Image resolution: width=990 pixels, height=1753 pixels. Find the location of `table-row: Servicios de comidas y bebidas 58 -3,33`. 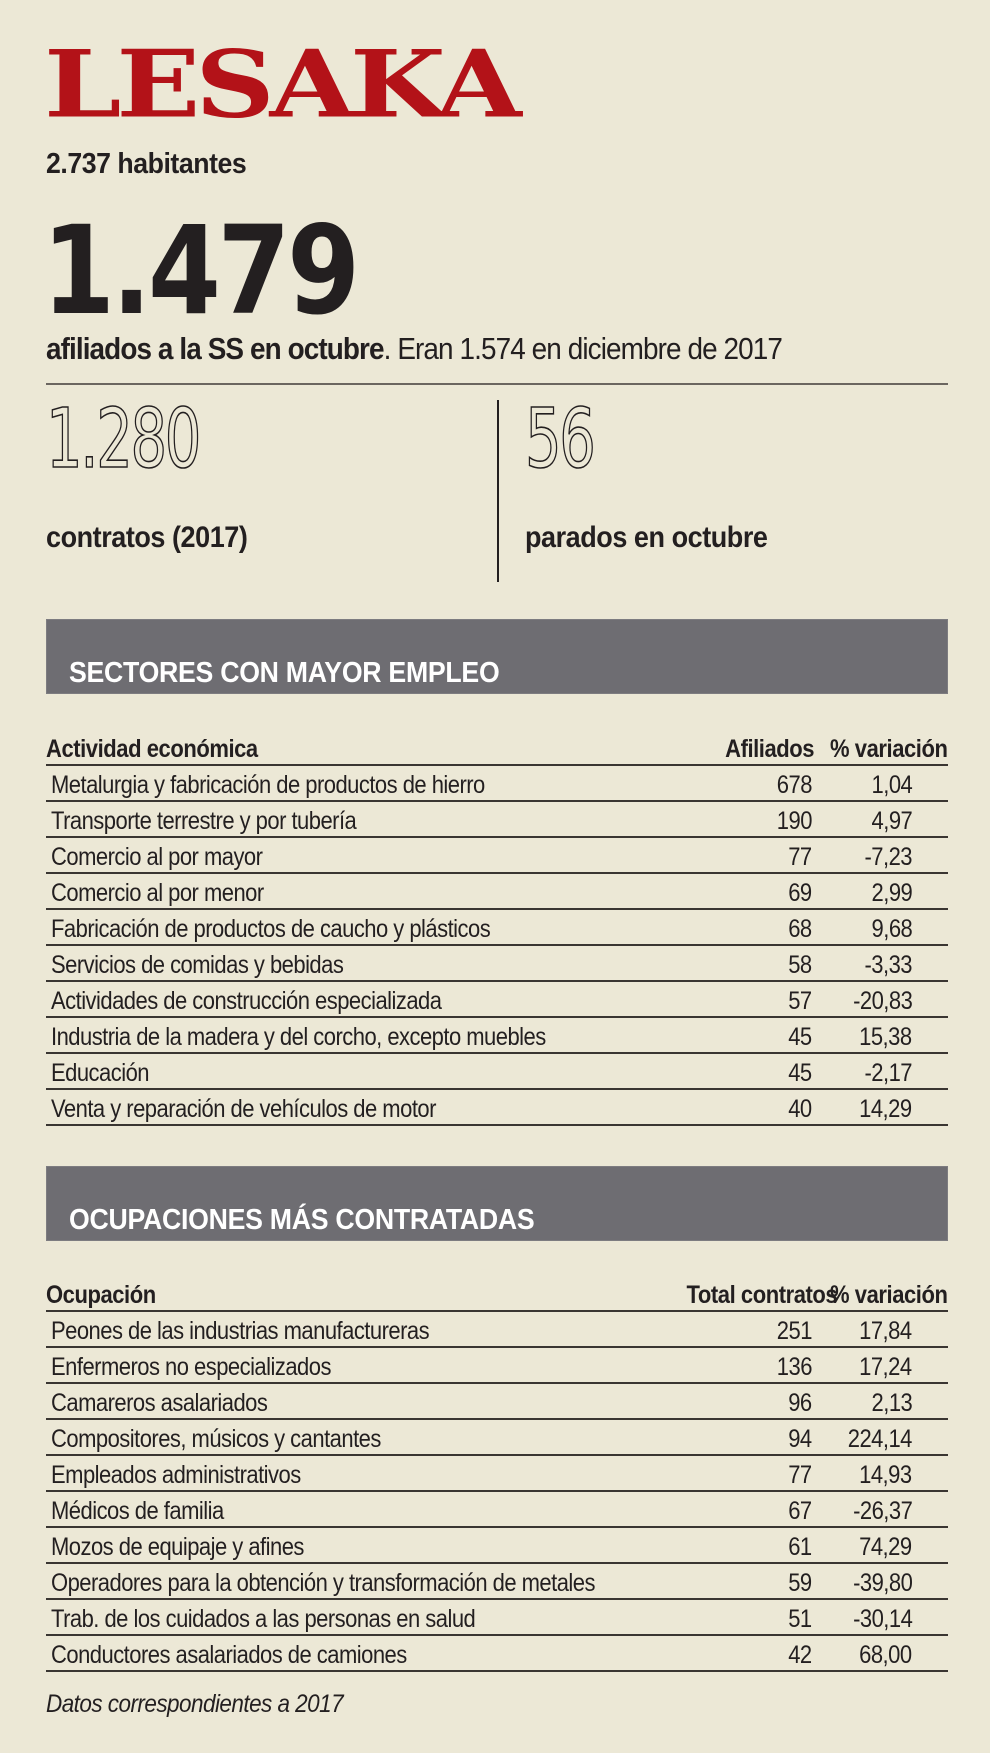

table-row: Servicios de comidas y bebidas 58 -3,33 is located at coordinates (497, 963).